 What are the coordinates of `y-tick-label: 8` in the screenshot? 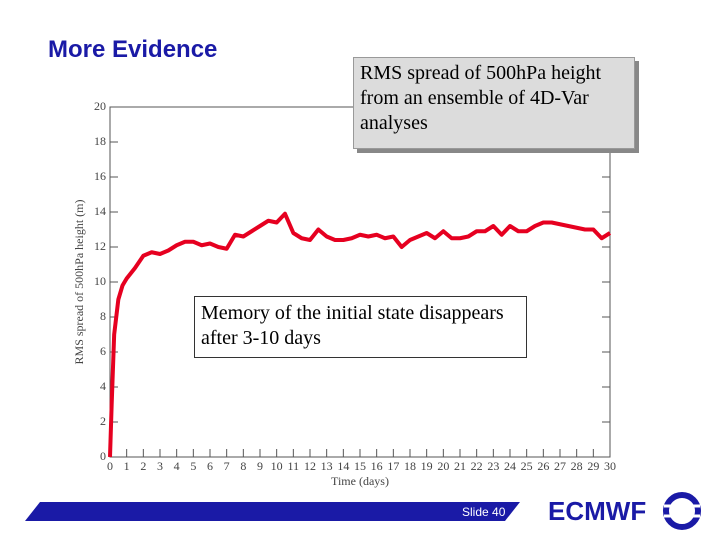 It's located at (103, 316).